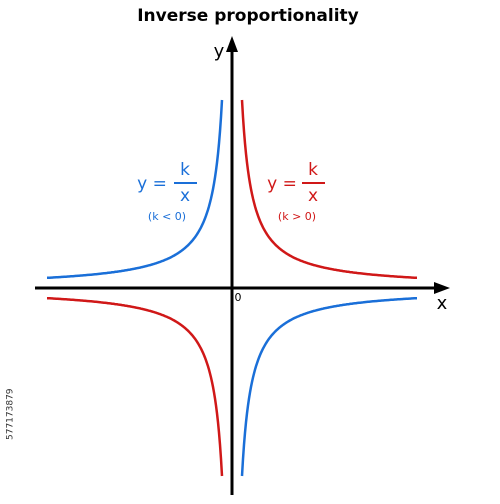 Image resolution: width=500 pixels, height=504 pixels. What do you see at coordinates (297, 216) in the screenshot?
I see `formula-condition: (k > 0)` at bounding box center [297, 216].